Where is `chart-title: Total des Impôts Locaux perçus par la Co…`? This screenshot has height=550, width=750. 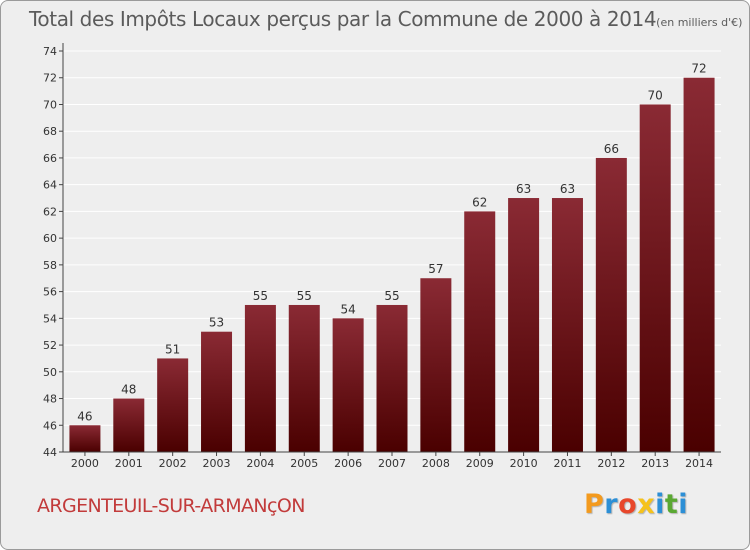
chart-title: Total des Impôts Locaux perçus par la Co… is located at coordinates (385, 19).